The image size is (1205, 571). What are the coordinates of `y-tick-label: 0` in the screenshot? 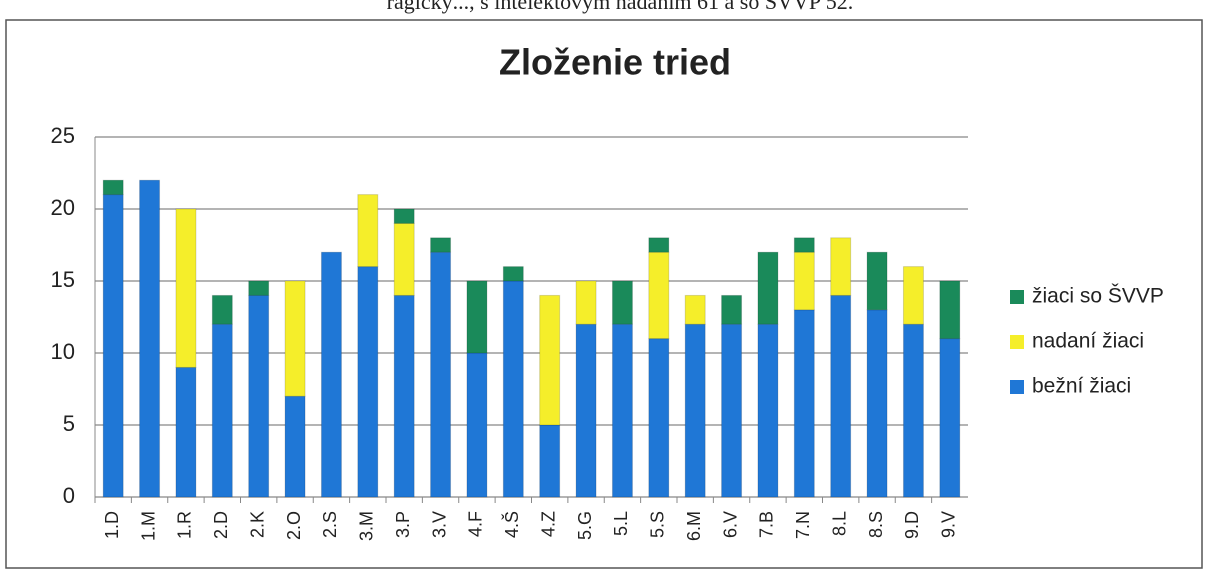 It's located at (69, 495).